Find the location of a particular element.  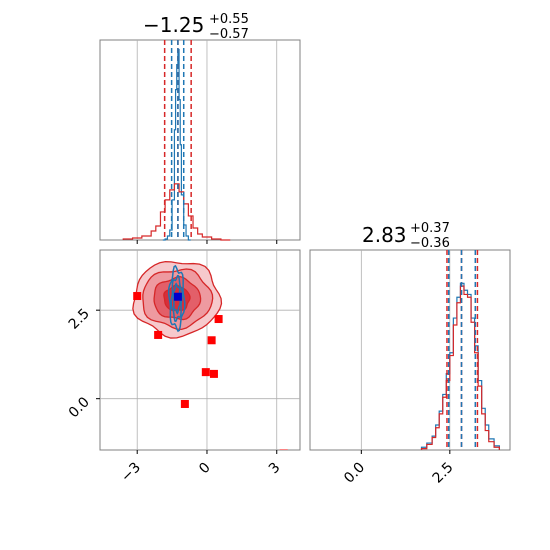

panel-joint-yticks: 0.0 2.5 is located at coordinates (83, 363).